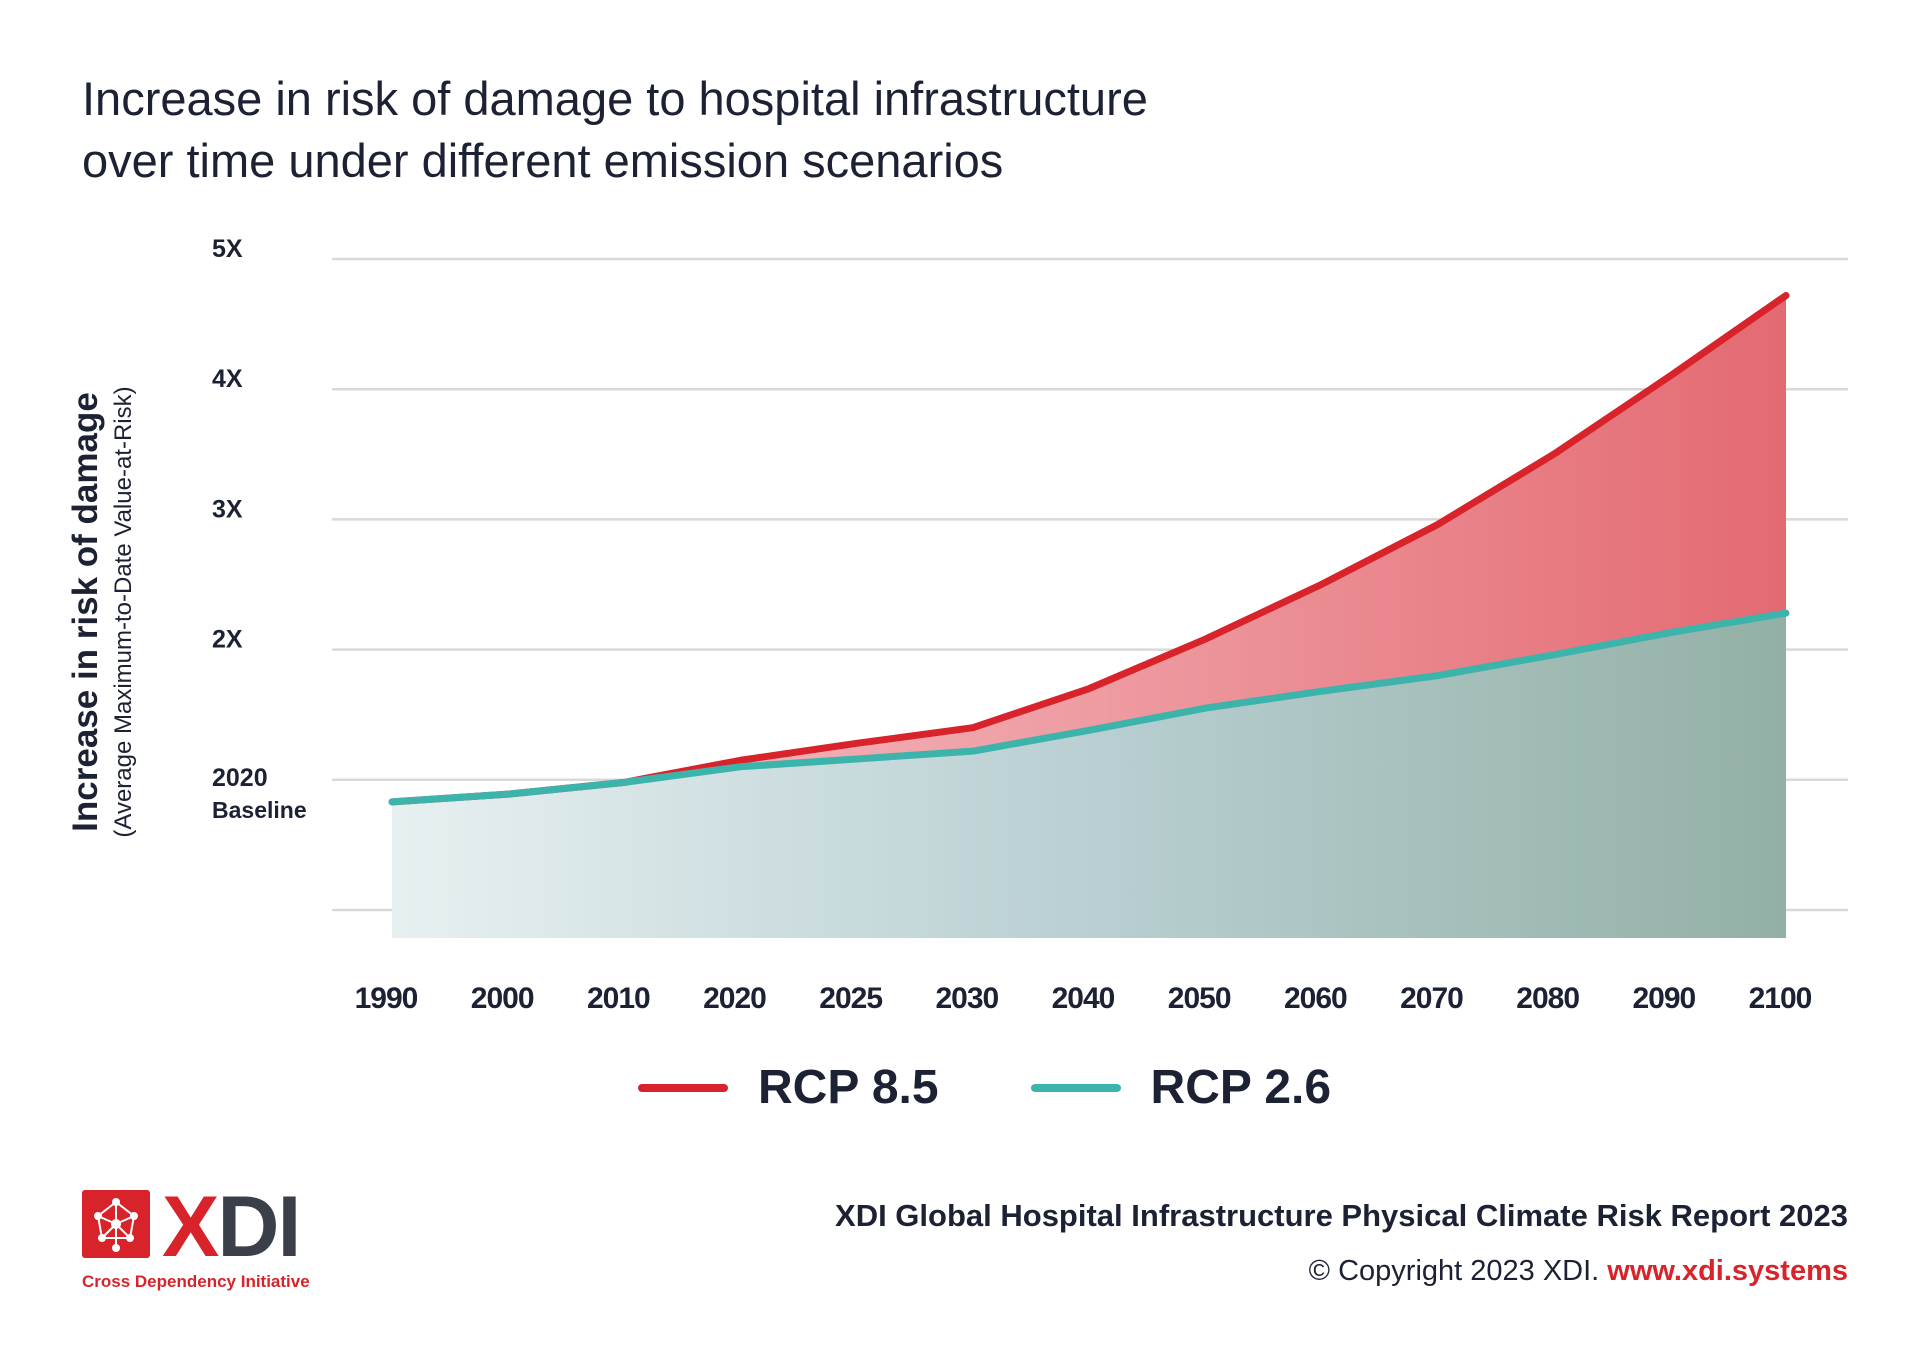 This screenshot has height=1357, width=1920. I want to click on rcp26-line, so click(1089, 707).